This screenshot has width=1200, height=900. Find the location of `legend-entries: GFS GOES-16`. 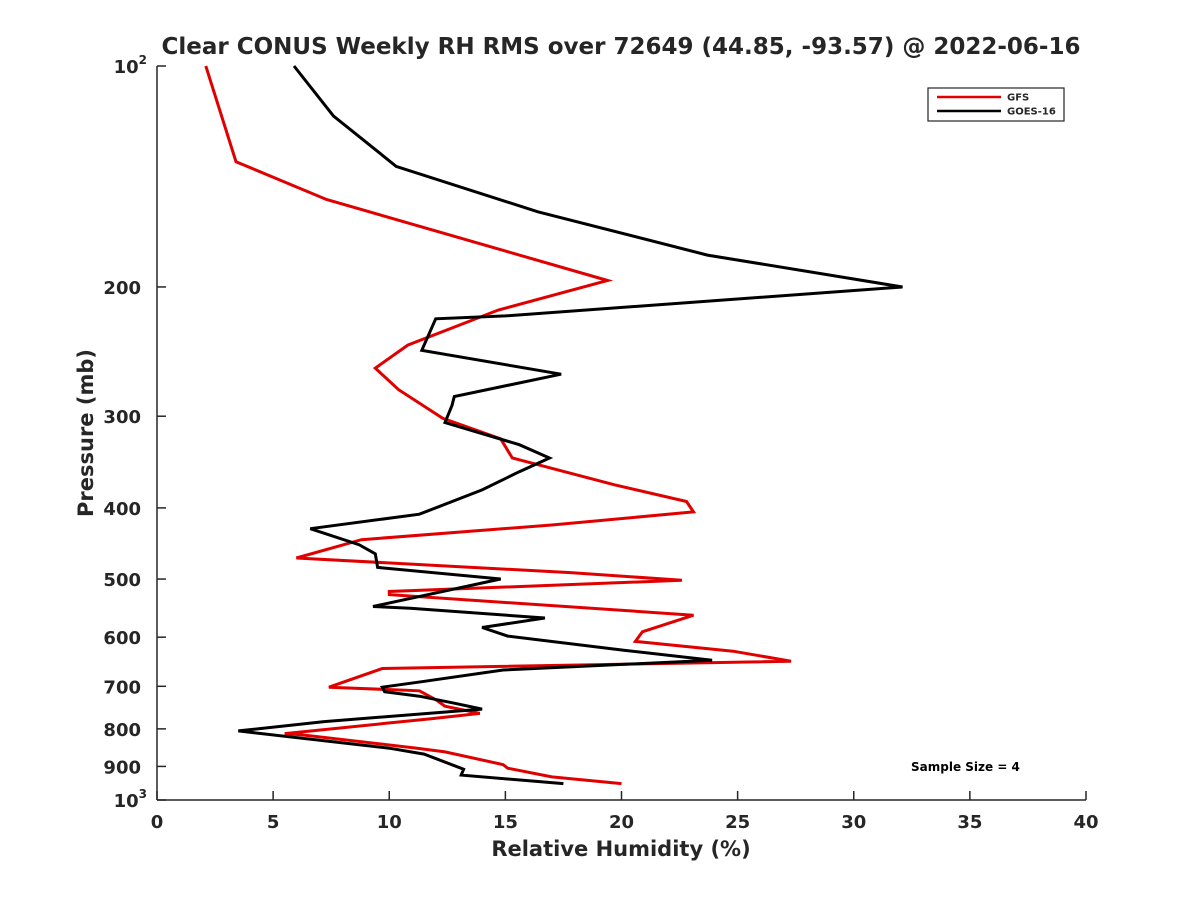

legend-entries: GFS GOES-16 is located at coordinates (996, 105).